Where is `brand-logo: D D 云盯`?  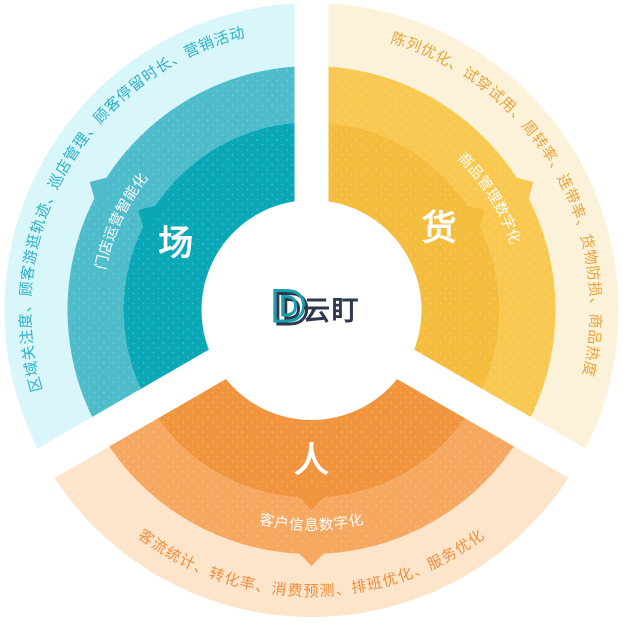
brand-logo: D D 云盯 is located at coordinates (315, 308).